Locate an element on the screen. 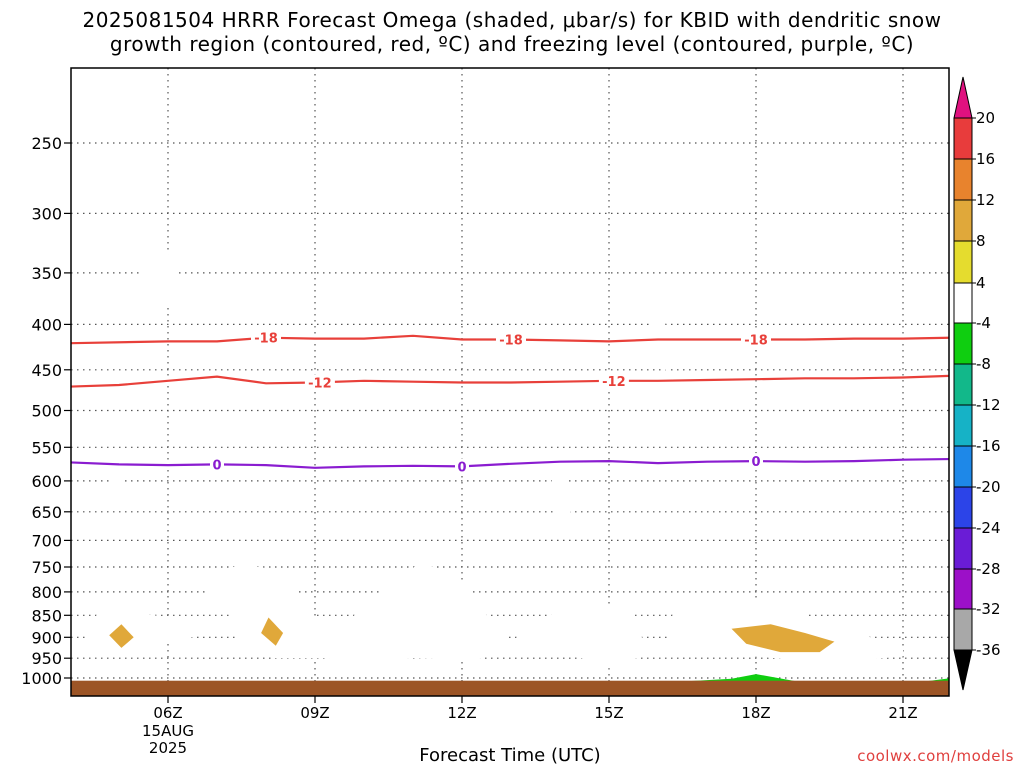  terrain-ground is located at coordinates (510, 688).